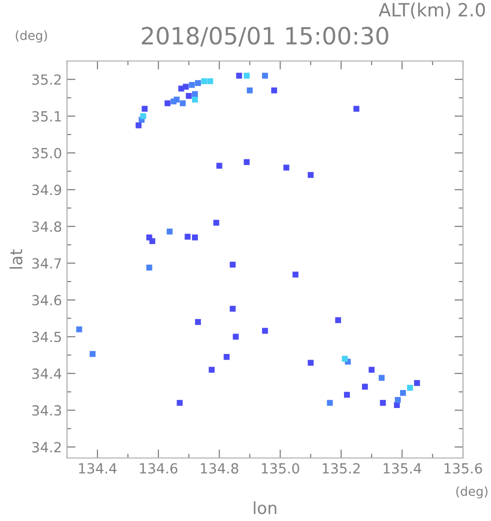 The width and height of the screenshot is (491, 521). What do you see at coordinates (46, 337) in the screenshot?
I see `y-tick-label: 34.5` at bounding box center [46, 337].